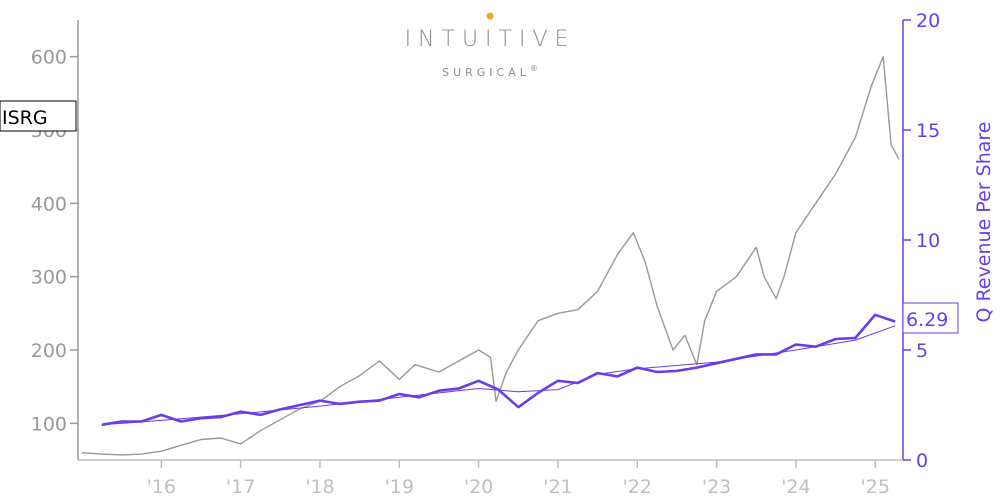 This screenshot has width=1000, height=500. I want to click on right-axis-title: Q Revenue Per Share, so click(984, 222).